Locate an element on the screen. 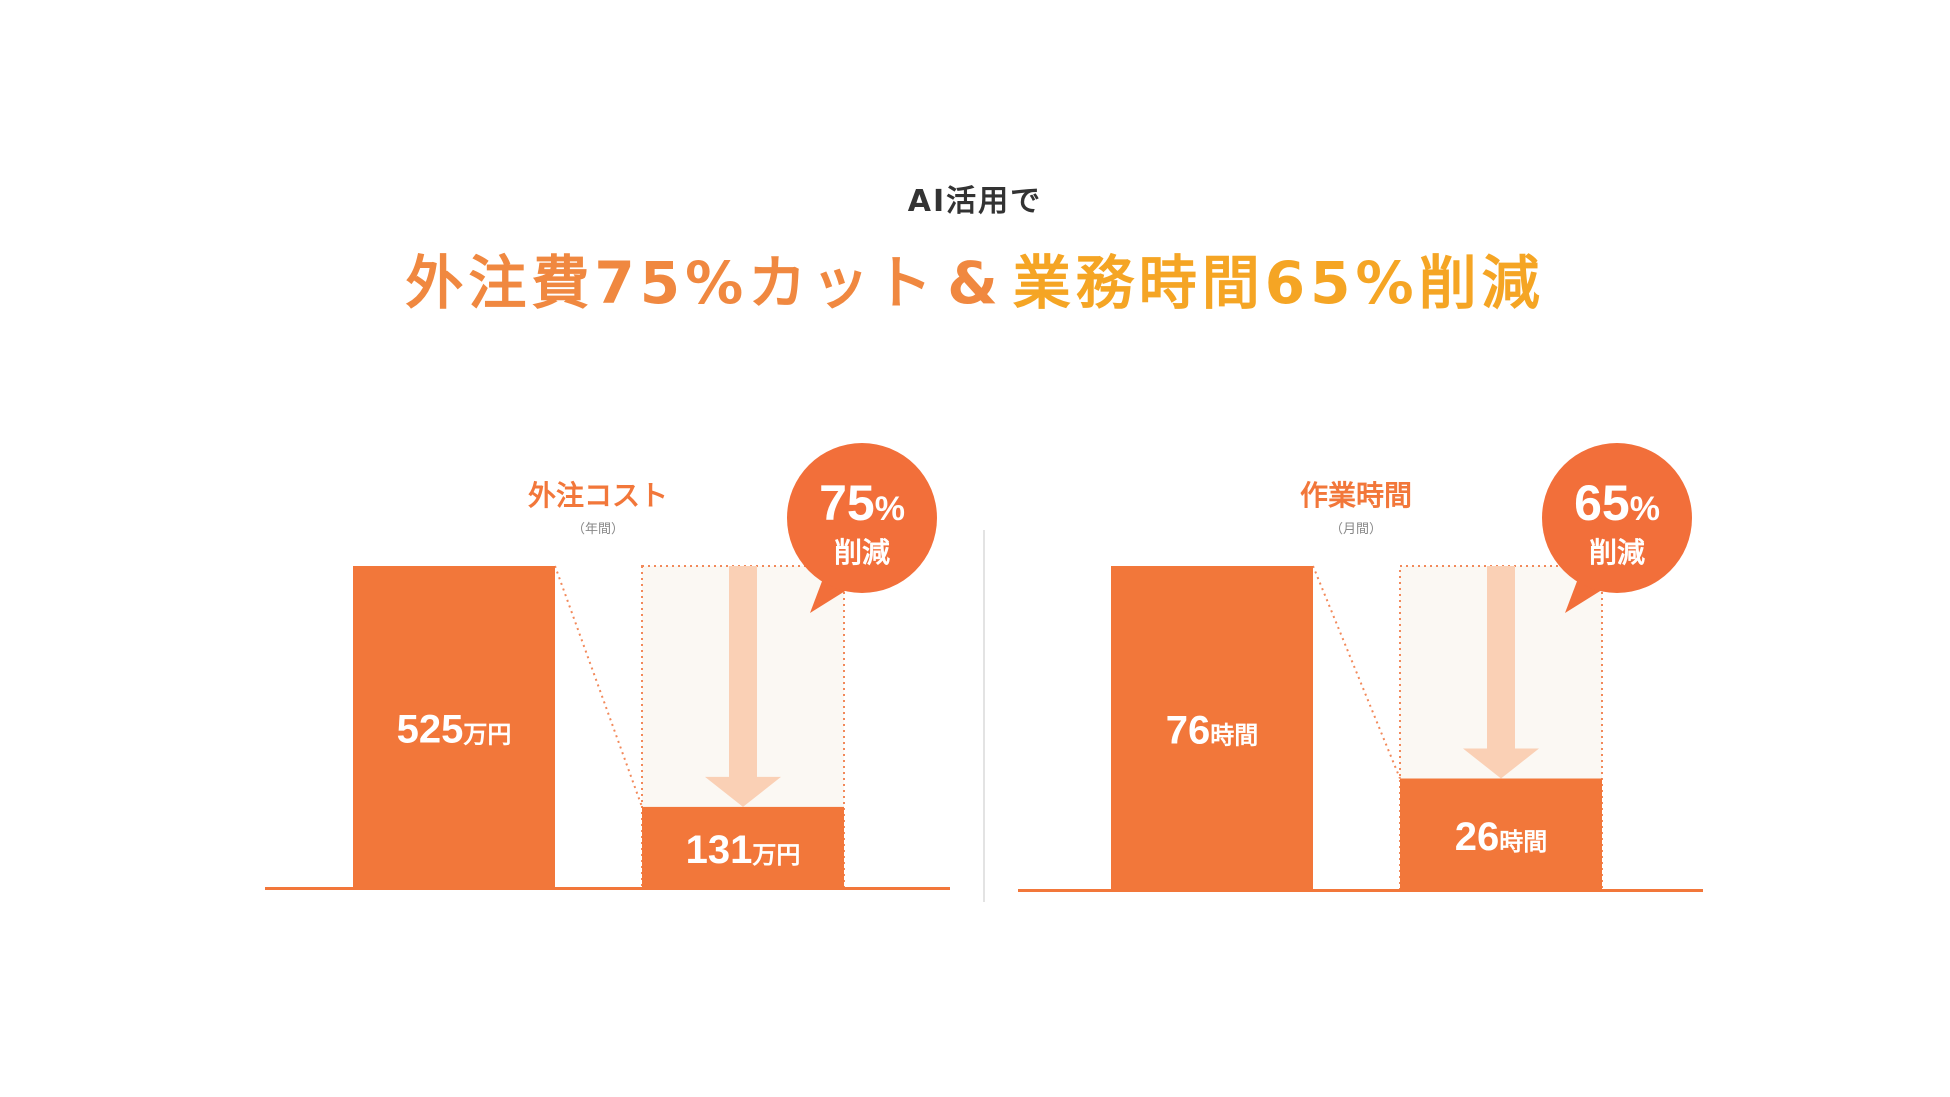 The height and width of the screenshot is (1097, 1950). bar-after-label-2: 26時間 is located at coordinates (1501, 837).